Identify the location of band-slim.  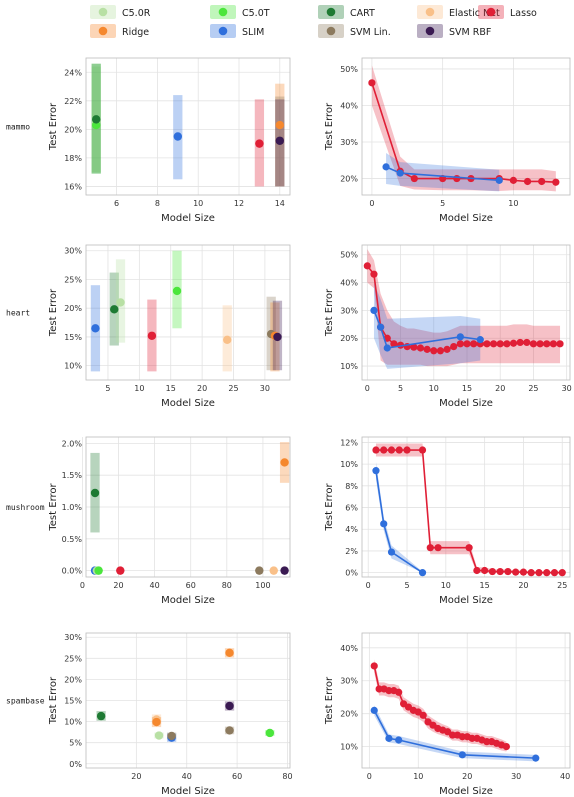
(455, 733).